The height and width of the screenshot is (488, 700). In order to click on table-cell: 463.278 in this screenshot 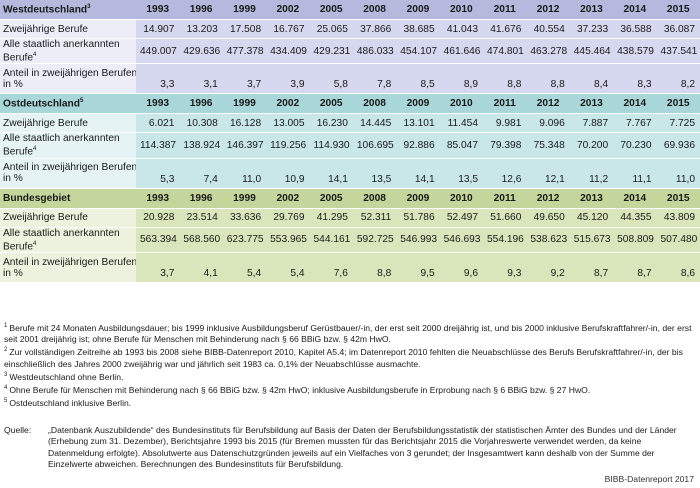, I will do `click(548, 51)`.